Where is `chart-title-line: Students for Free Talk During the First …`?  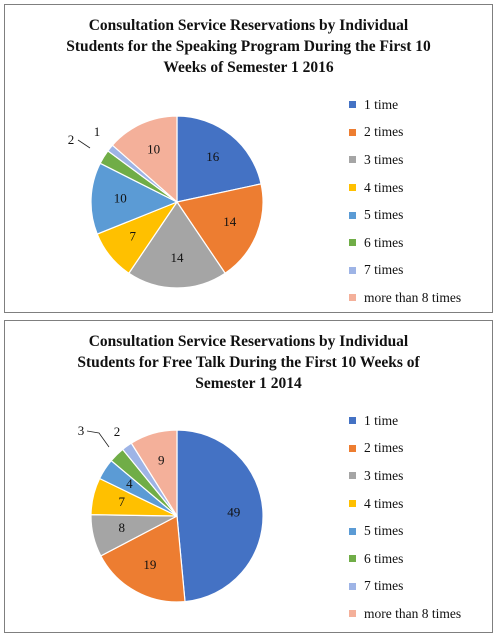 chart-title-line: Students for Free Talk During the First … is located at coordinates (248, 362).